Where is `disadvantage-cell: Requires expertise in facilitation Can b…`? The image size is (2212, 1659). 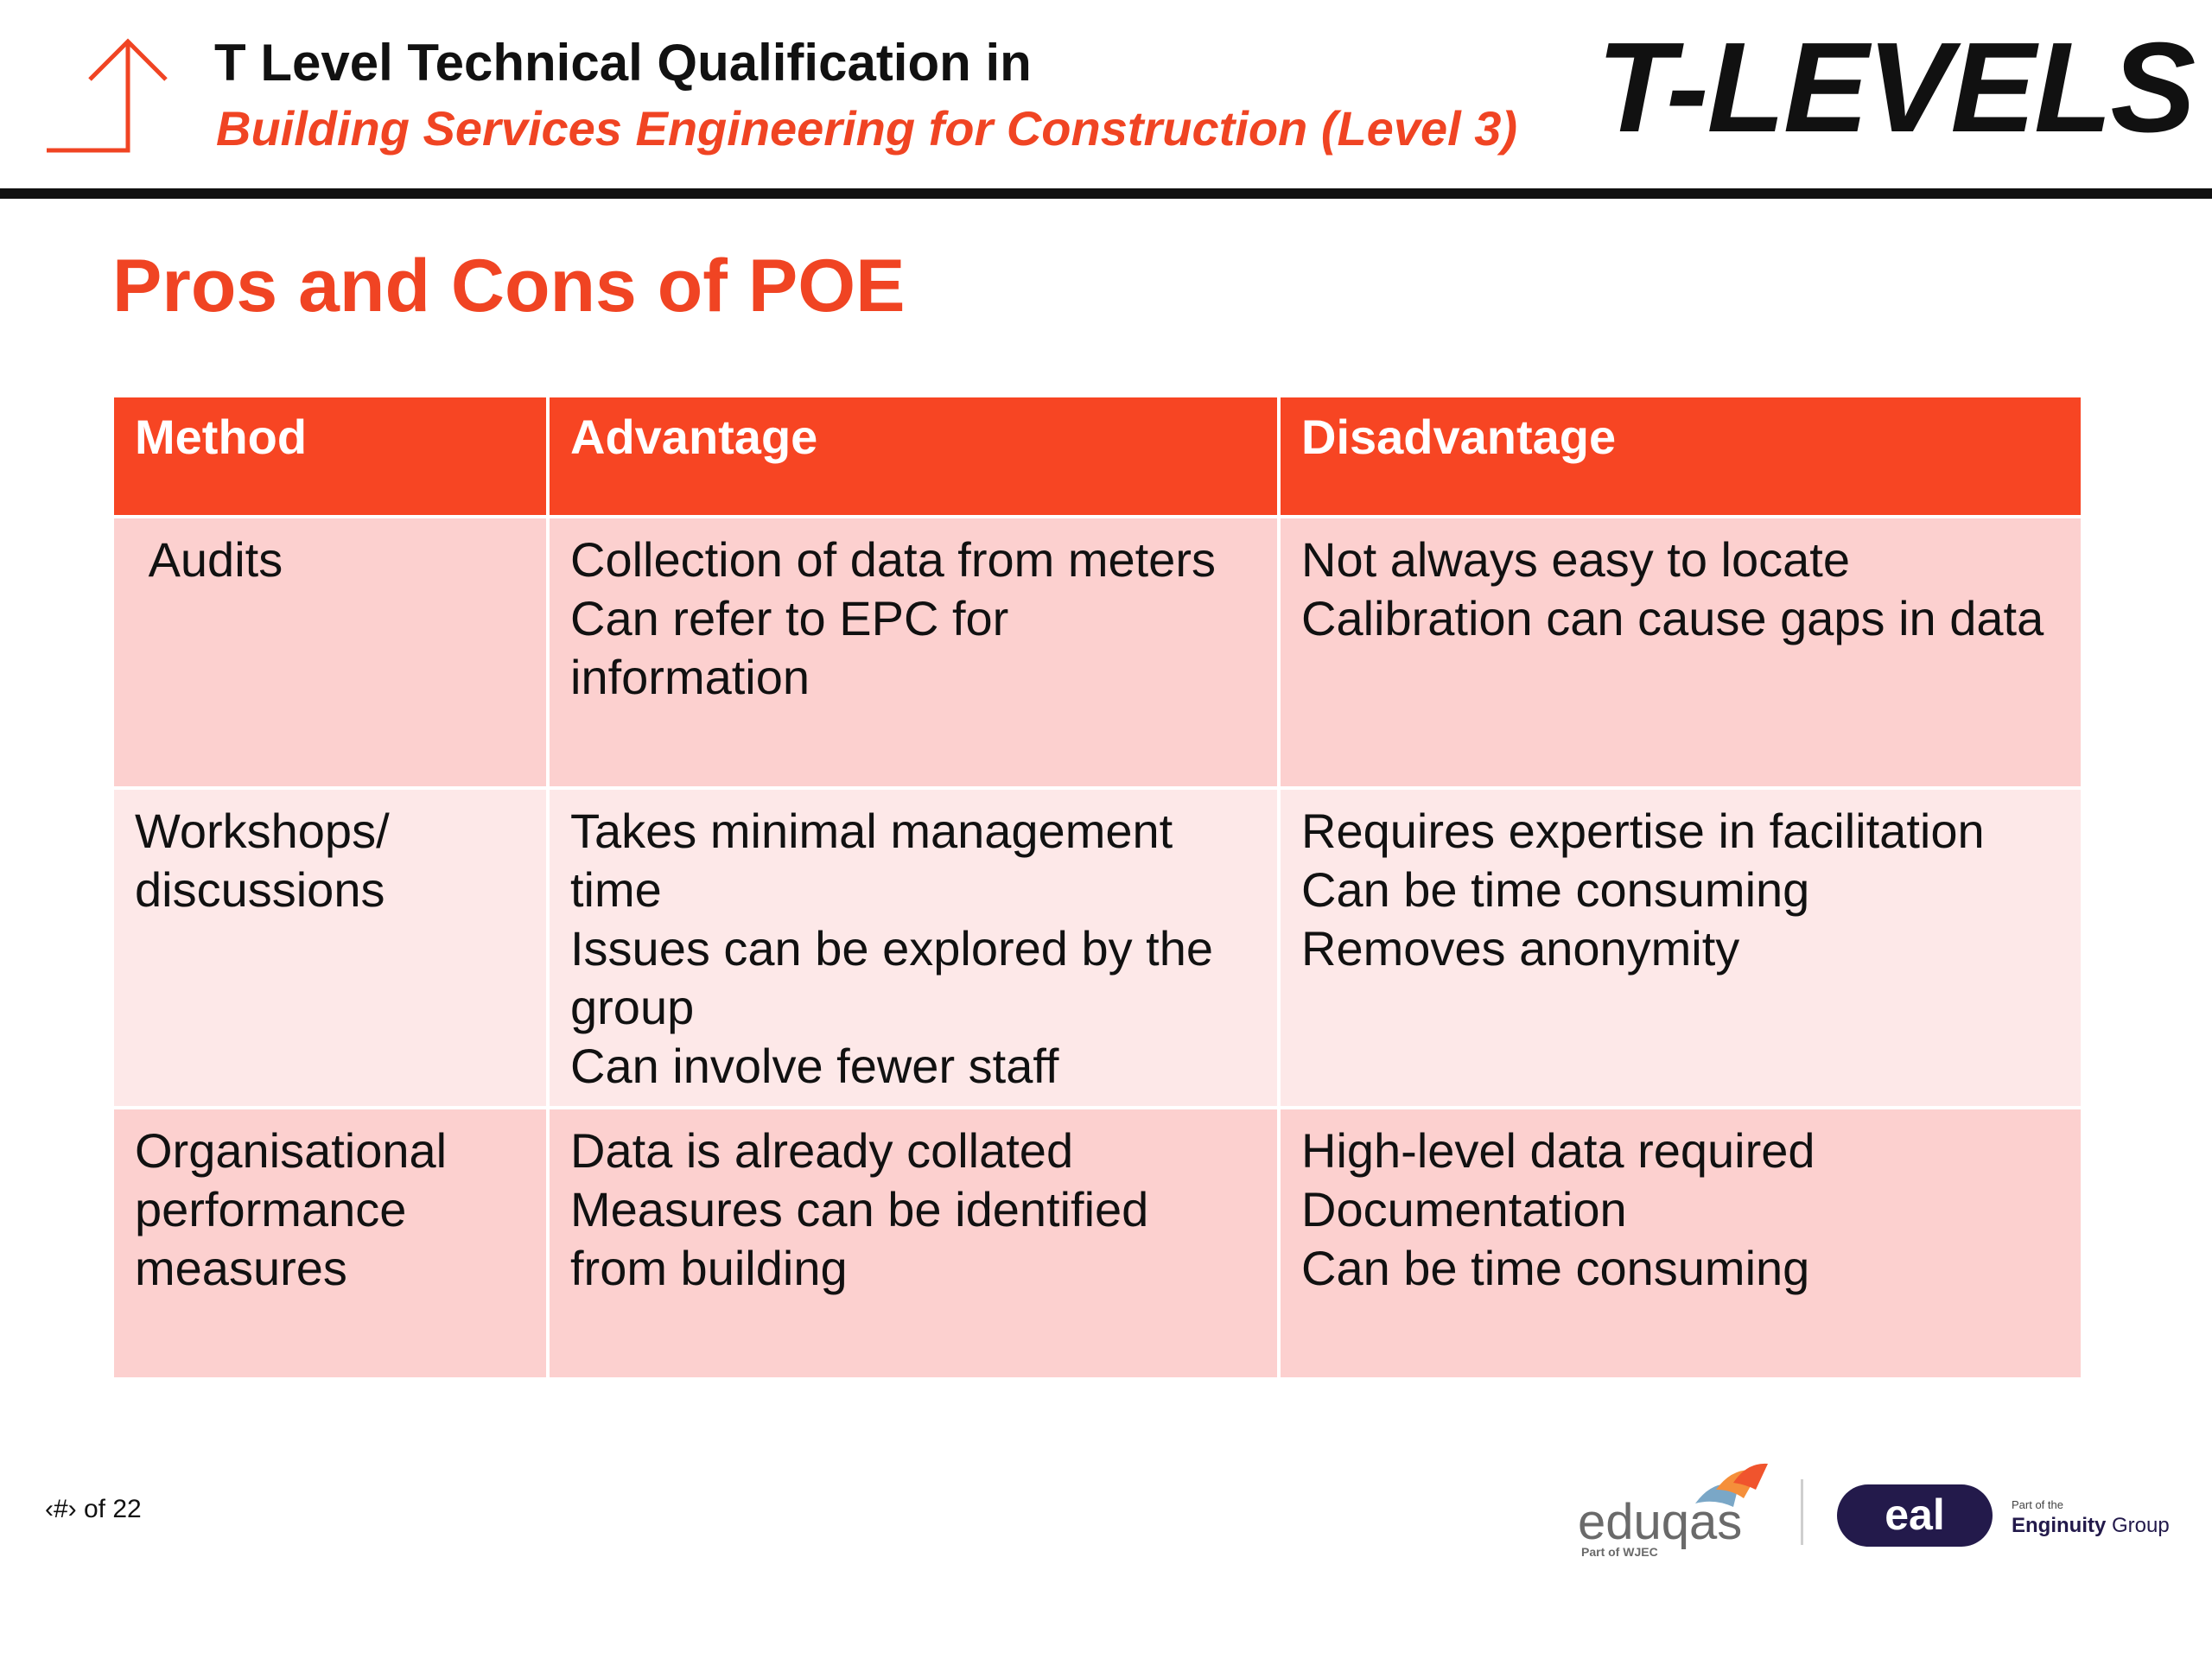
disadvantage-cell: Requires expertise in facilitation Can b… is located at coordinates (1680, 947).